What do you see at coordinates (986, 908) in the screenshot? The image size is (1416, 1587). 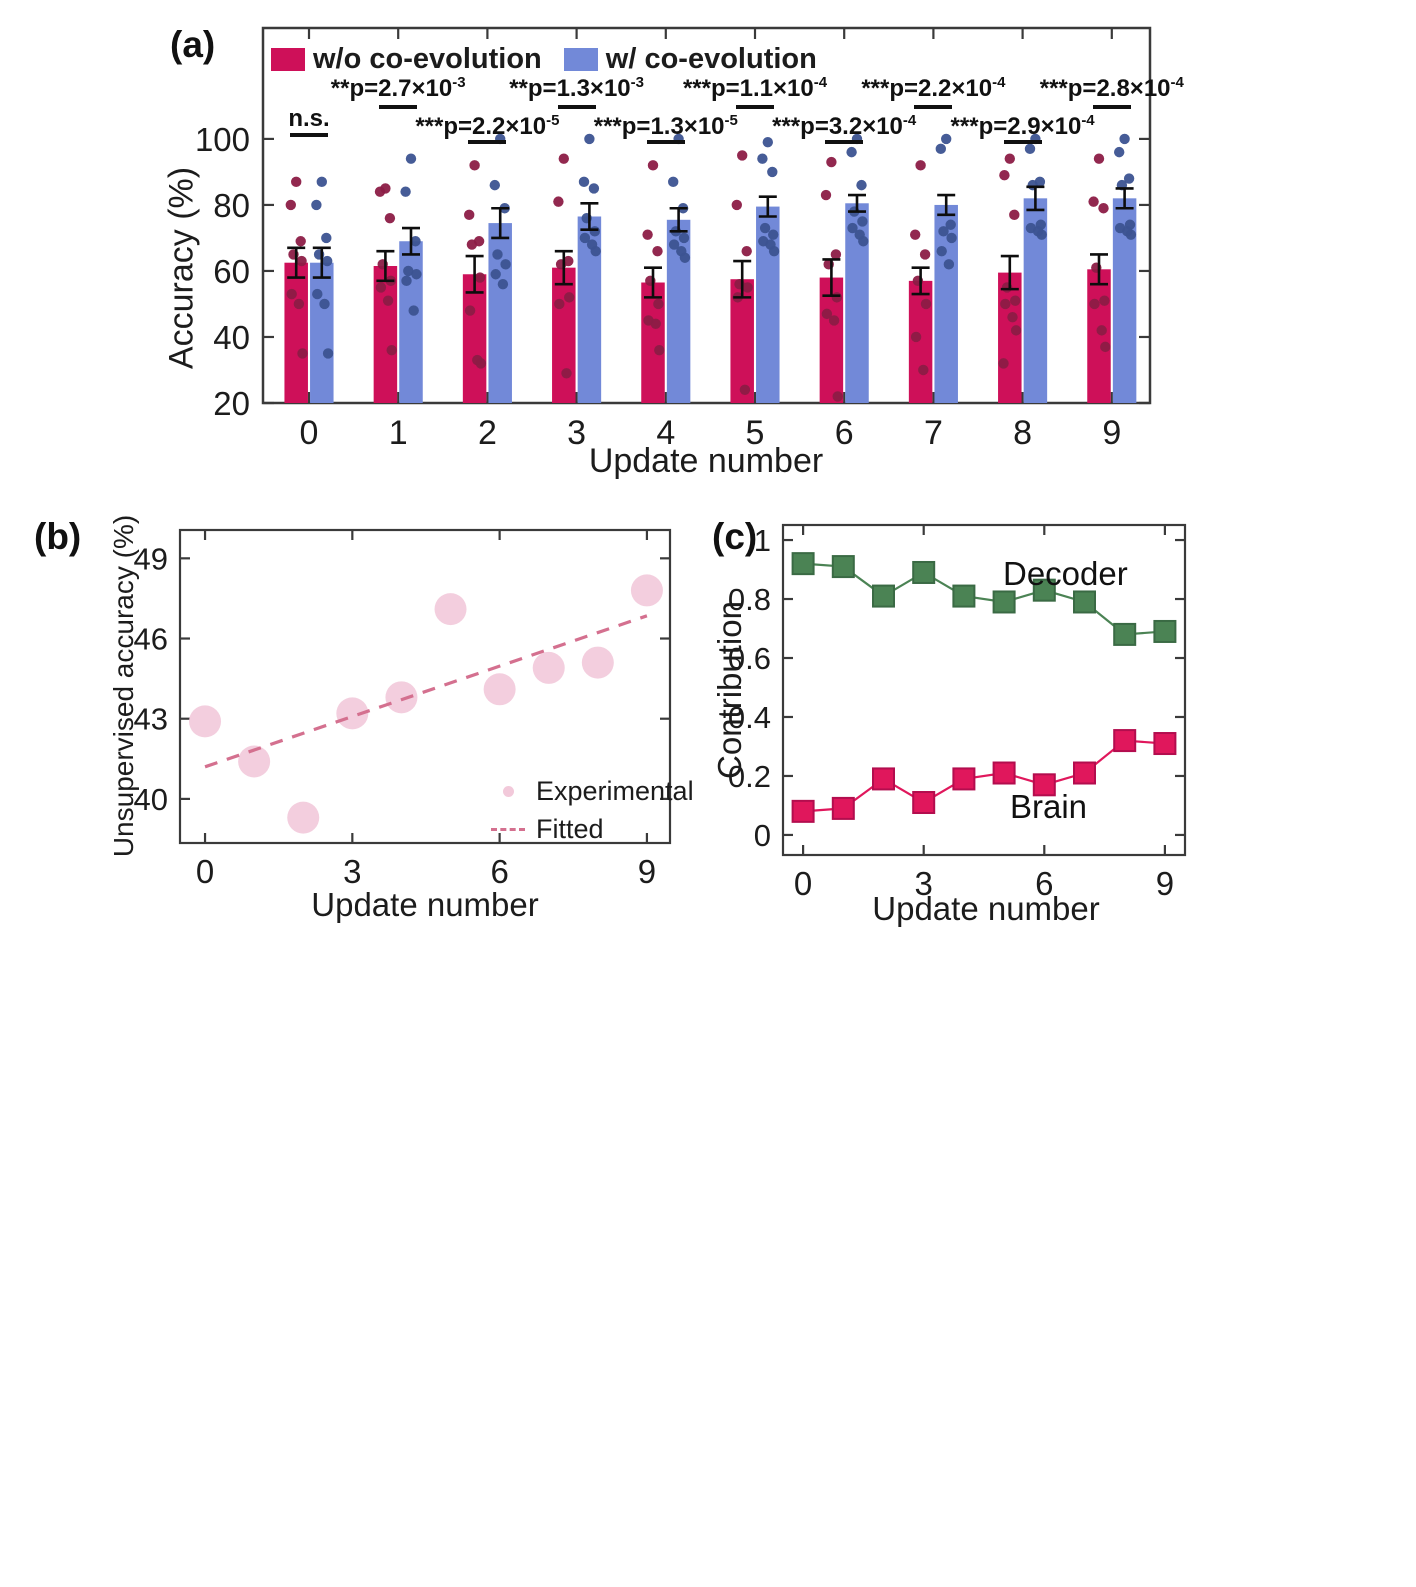 I see `x-axis-label-c: Update number` at bounding box center [986, 908].